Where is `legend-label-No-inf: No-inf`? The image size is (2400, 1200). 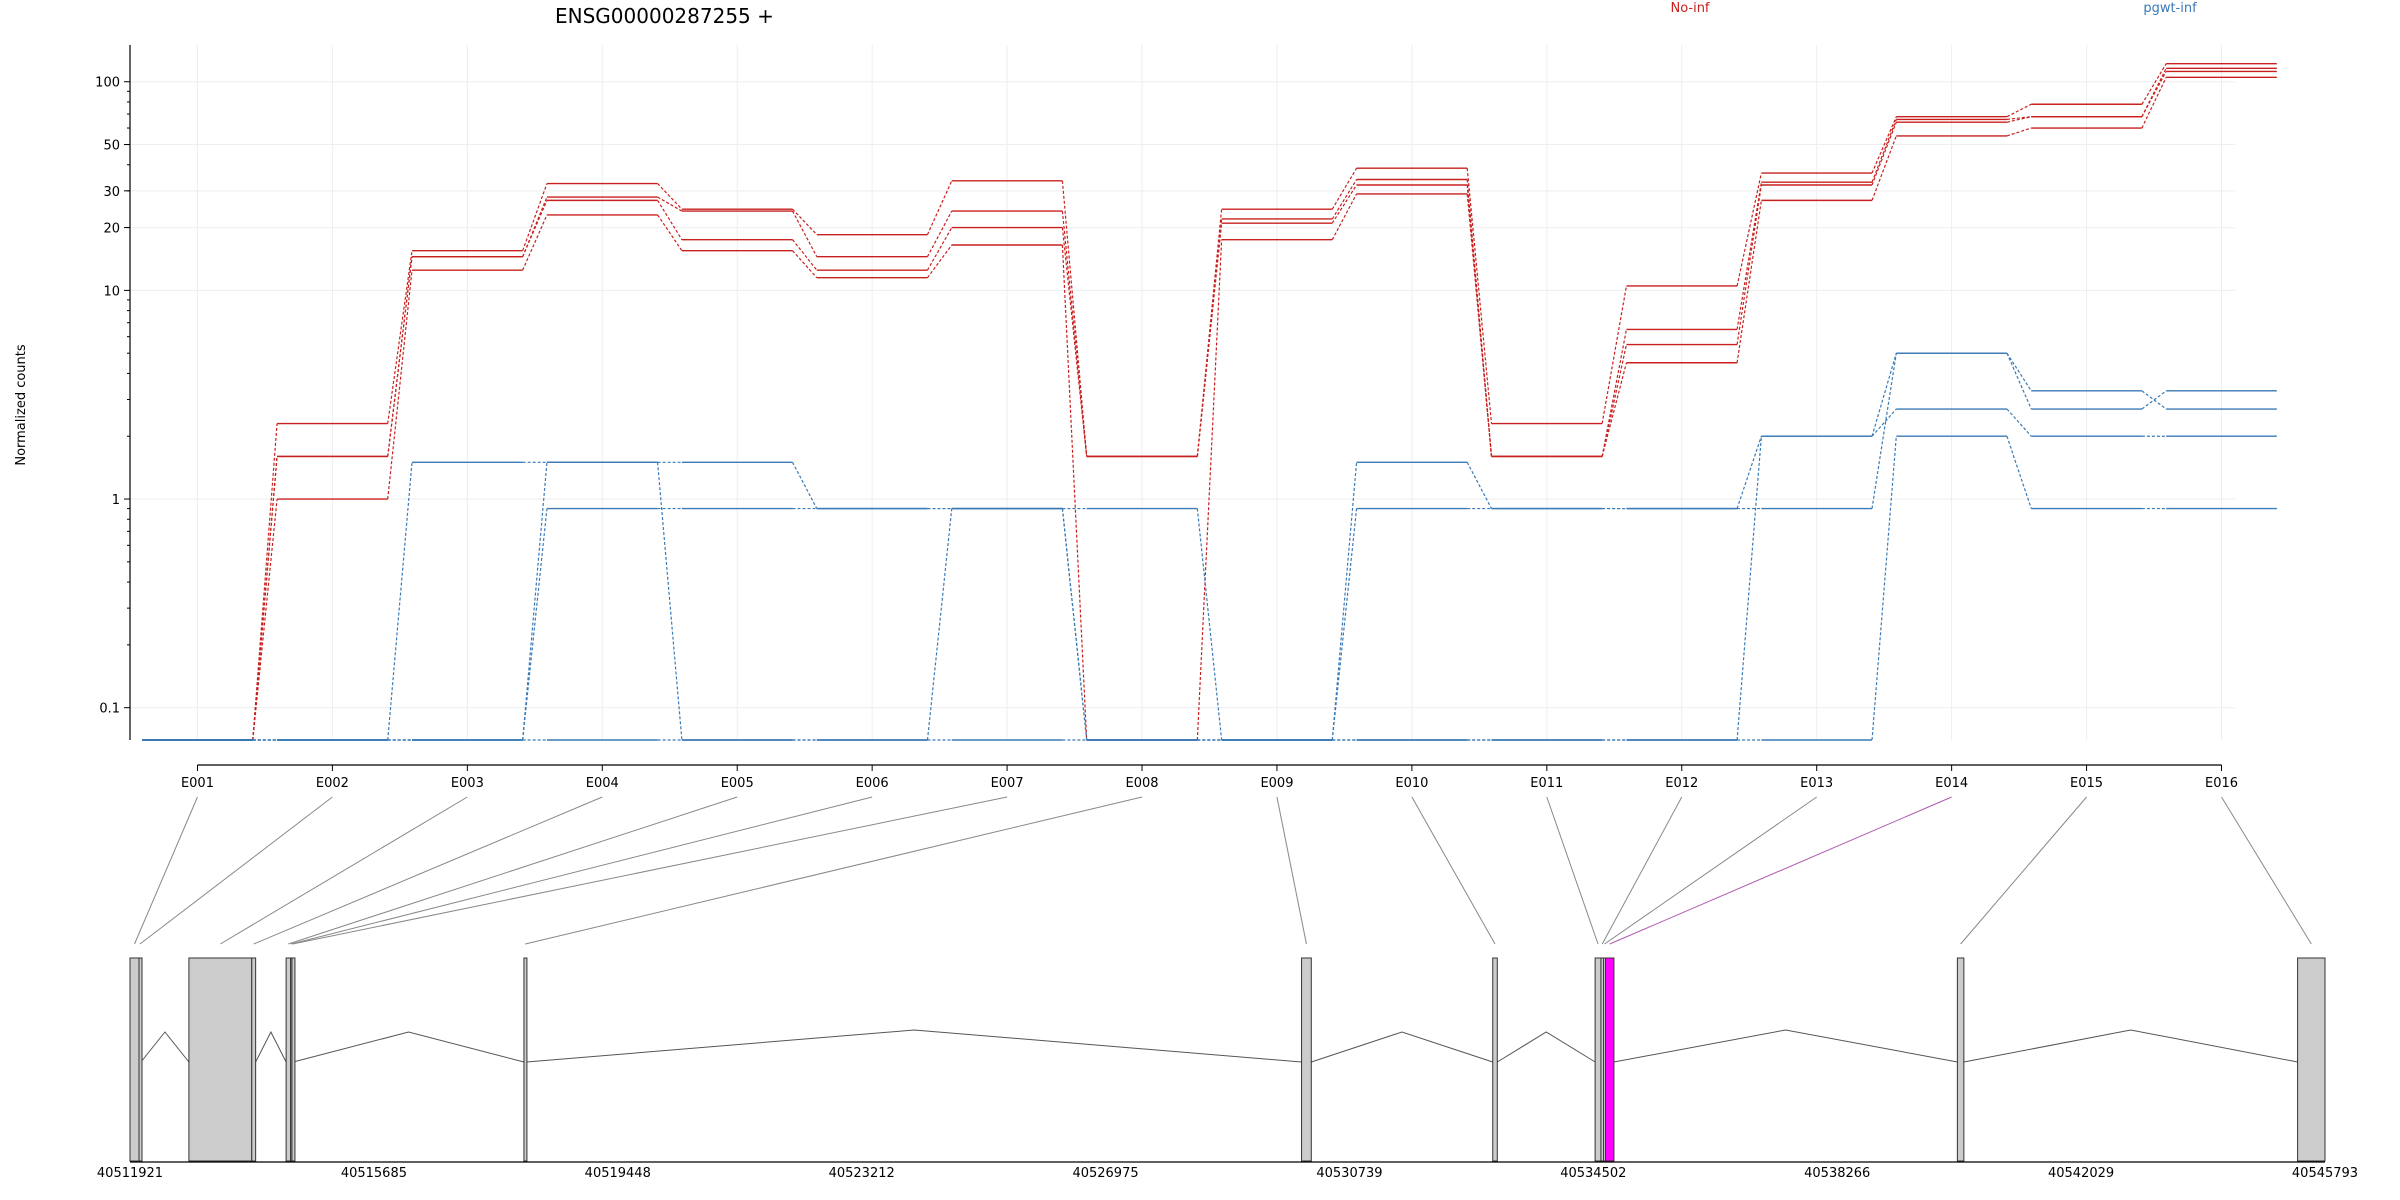
legend-label-No-inf: No-inf is located at coordinates (1689, 8).